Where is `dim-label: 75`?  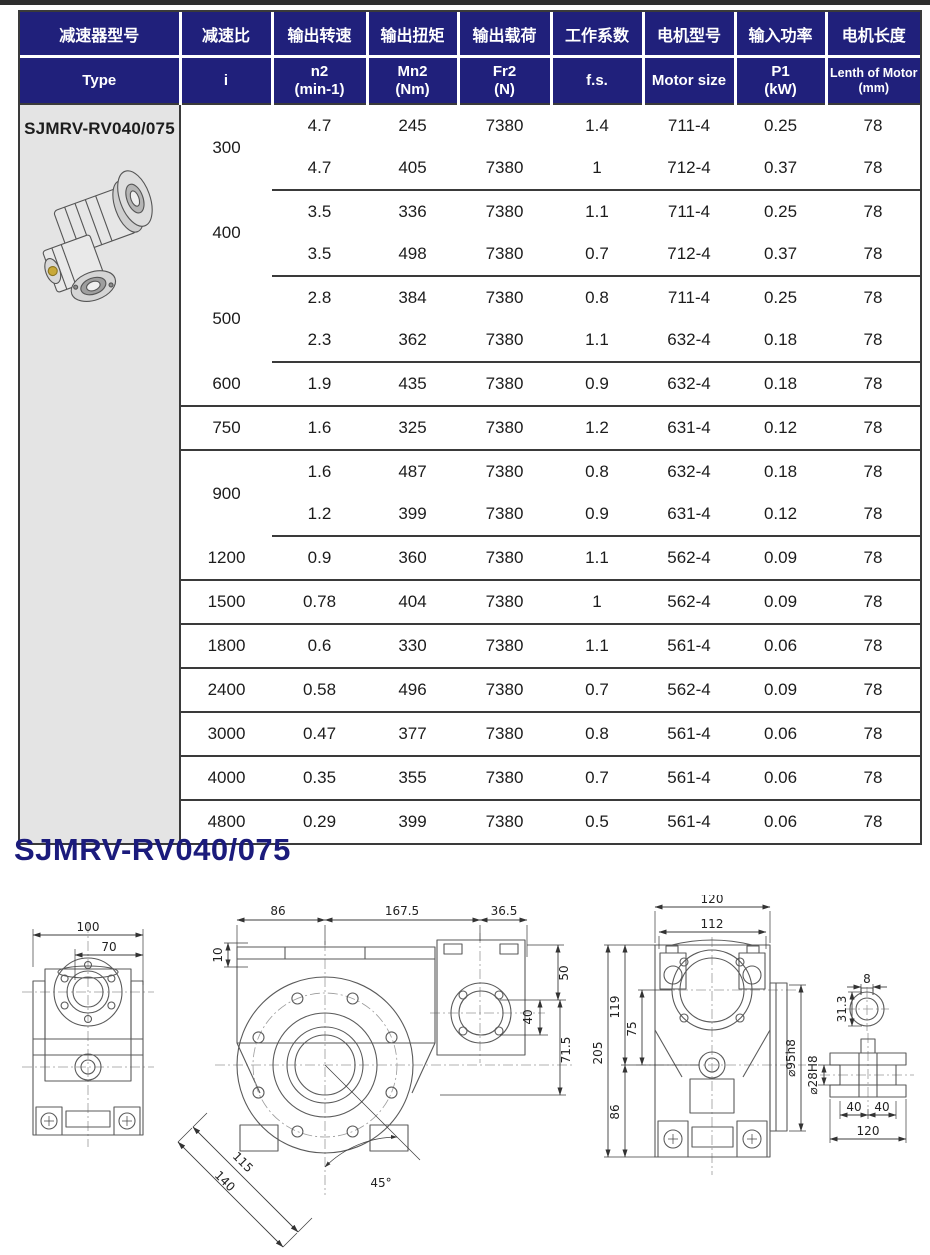 dim-label: 75 is located at coordinates (632, 1028).